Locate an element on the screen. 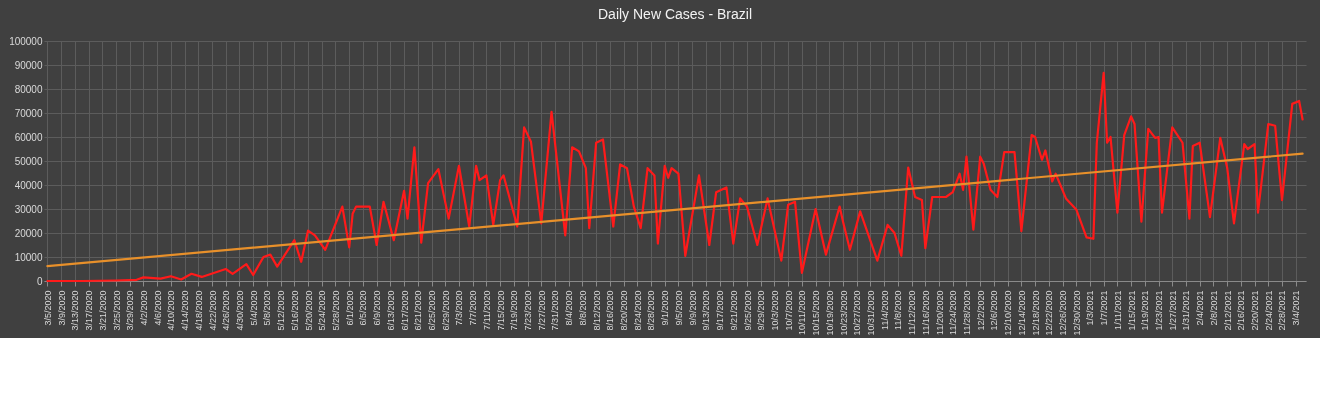  x-tick-label: 5/20/2020 is located at coordinates (308, 310).